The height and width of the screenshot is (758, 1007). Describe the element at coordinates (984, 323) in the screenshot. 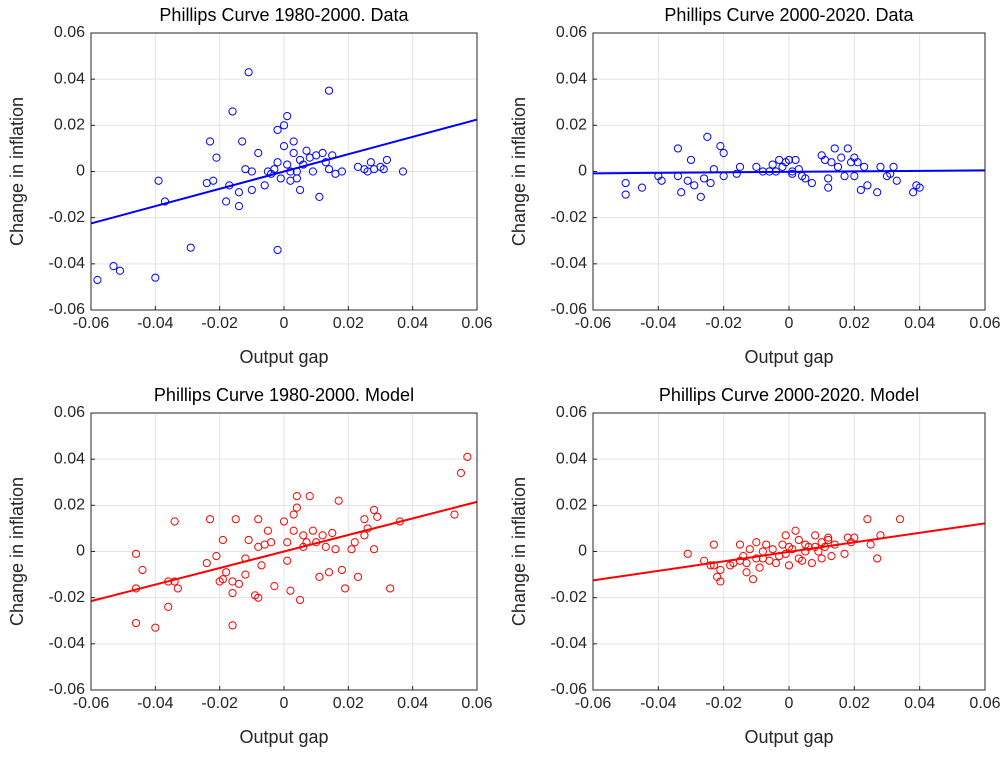

I see `x-tick-label: 0.06` at that location.